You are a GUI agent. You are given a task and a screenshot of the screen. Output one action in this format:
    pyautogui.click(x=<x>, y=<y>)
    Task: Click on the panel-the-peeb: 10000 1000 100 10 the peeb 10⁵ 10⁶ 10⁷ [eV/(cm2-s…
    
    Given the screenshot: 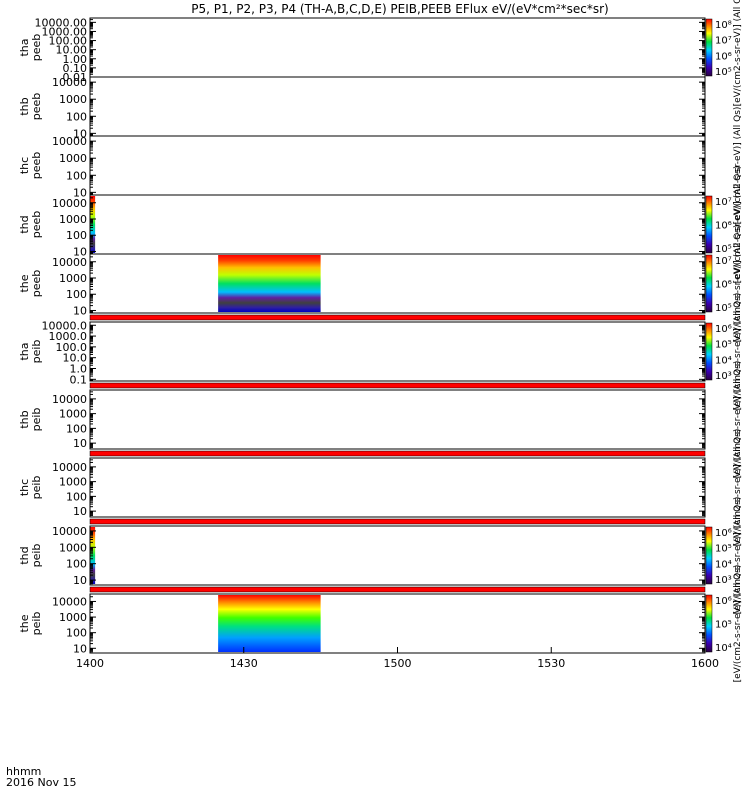 What is the action you would take?
    pyautogui.click(x=380, y=284)
    